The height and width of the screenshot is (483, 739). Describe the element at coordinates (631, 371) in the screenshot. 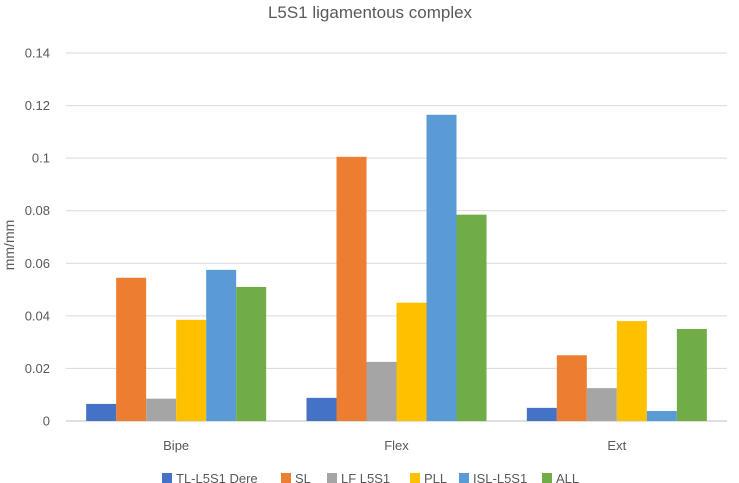

I see `bar-ext-pll` at that location.